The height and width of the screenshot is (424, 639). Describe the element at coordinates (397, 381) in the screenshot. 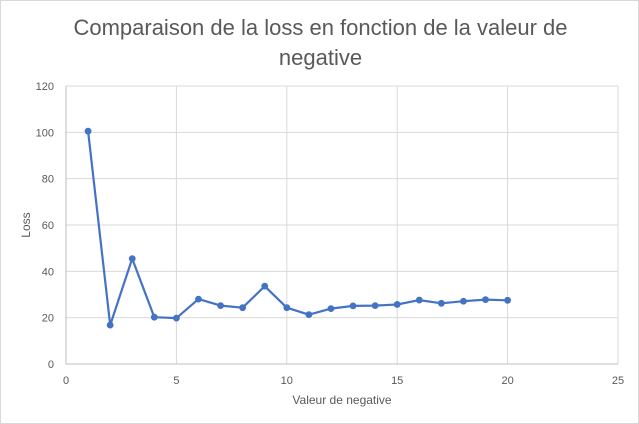

I see `x-tick-label: 15` at that location.